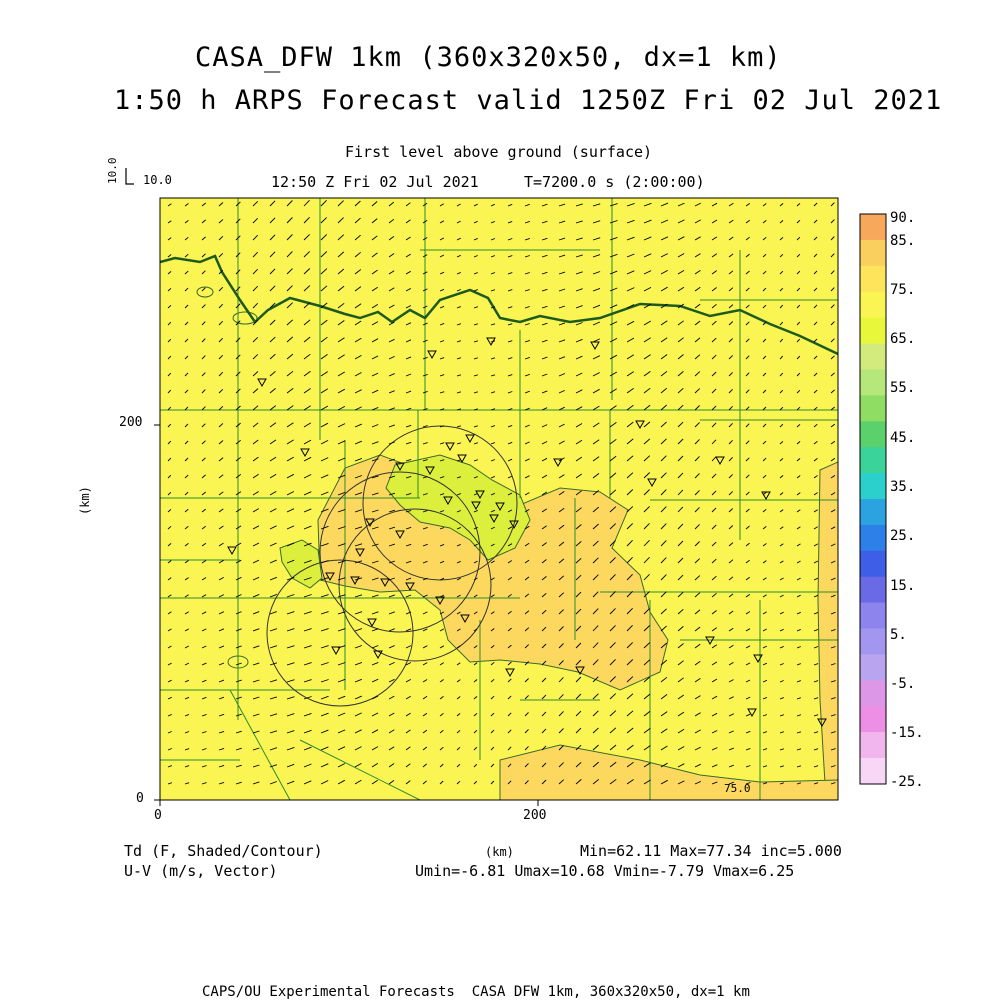  Describe the element at coordinates (873, 499) in the screenshot. I see `colorbar` at that location.